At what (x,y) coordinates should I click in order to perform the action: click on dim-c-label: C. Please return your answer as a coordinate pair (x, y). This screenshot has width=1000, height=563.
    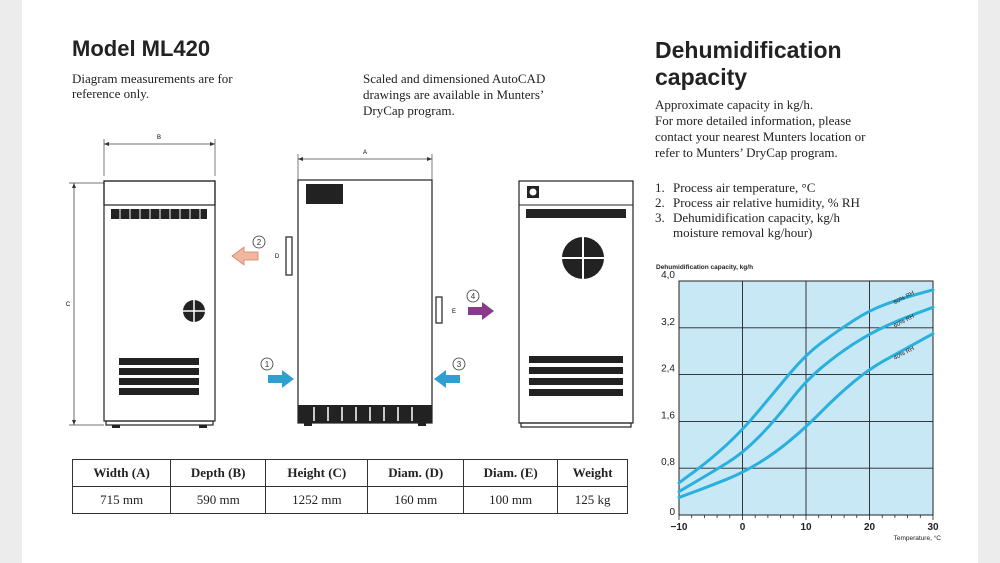
    Looking at the image, I should click on (68, 305).